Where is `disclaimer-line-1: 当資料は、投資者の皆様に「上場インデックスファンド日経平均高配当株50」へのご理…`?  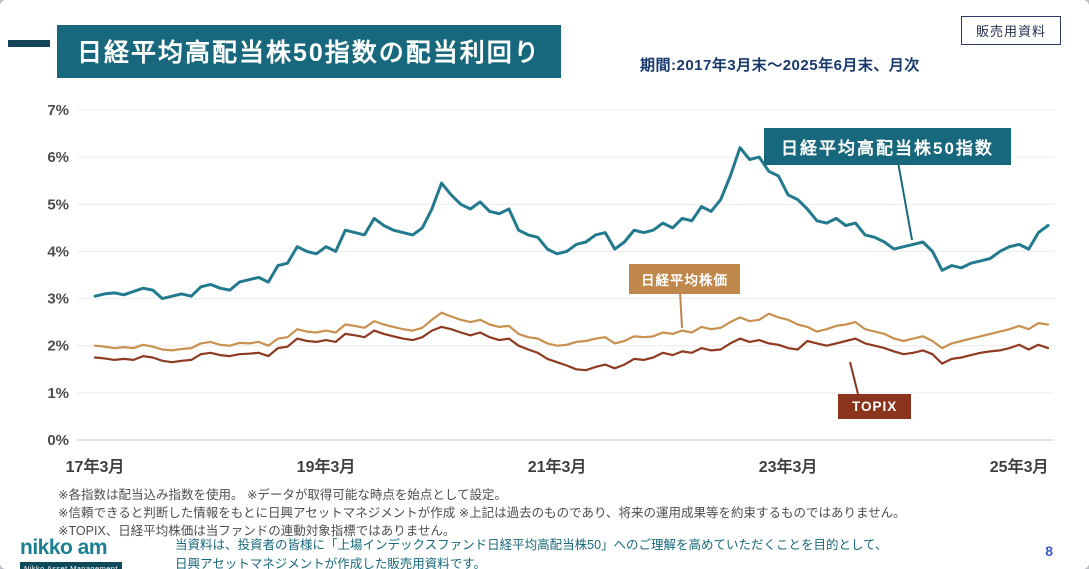 disclaimer-line-1: 当資料は、投資者の皆様に「上場インデックスファンド日経平均高配当株50」へのご理… is located at coordinates (531, 545).